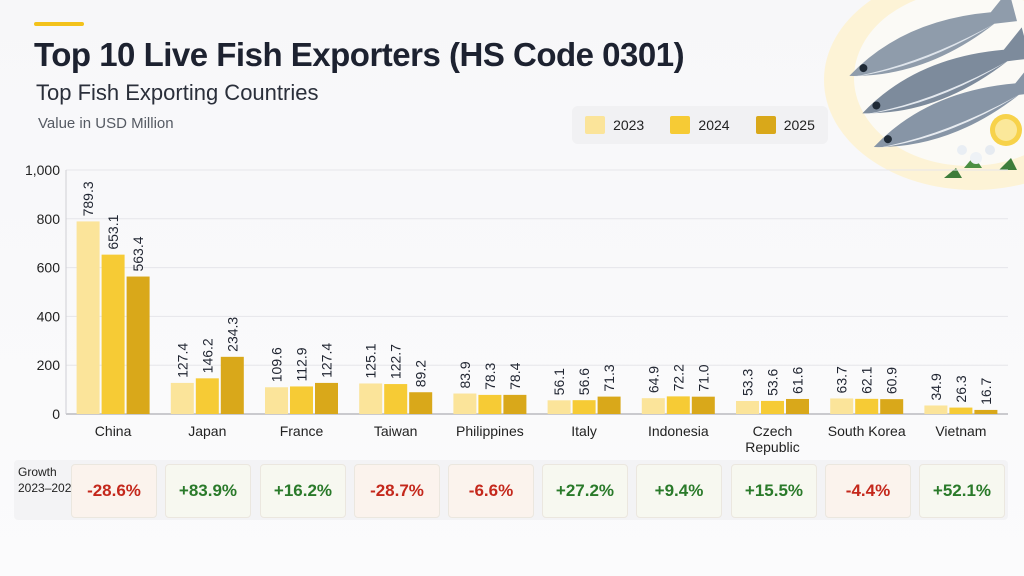 The height and width of the screenshot is (576, 1024). I want to click on growth-value: -6.6%, so click(491, 491).